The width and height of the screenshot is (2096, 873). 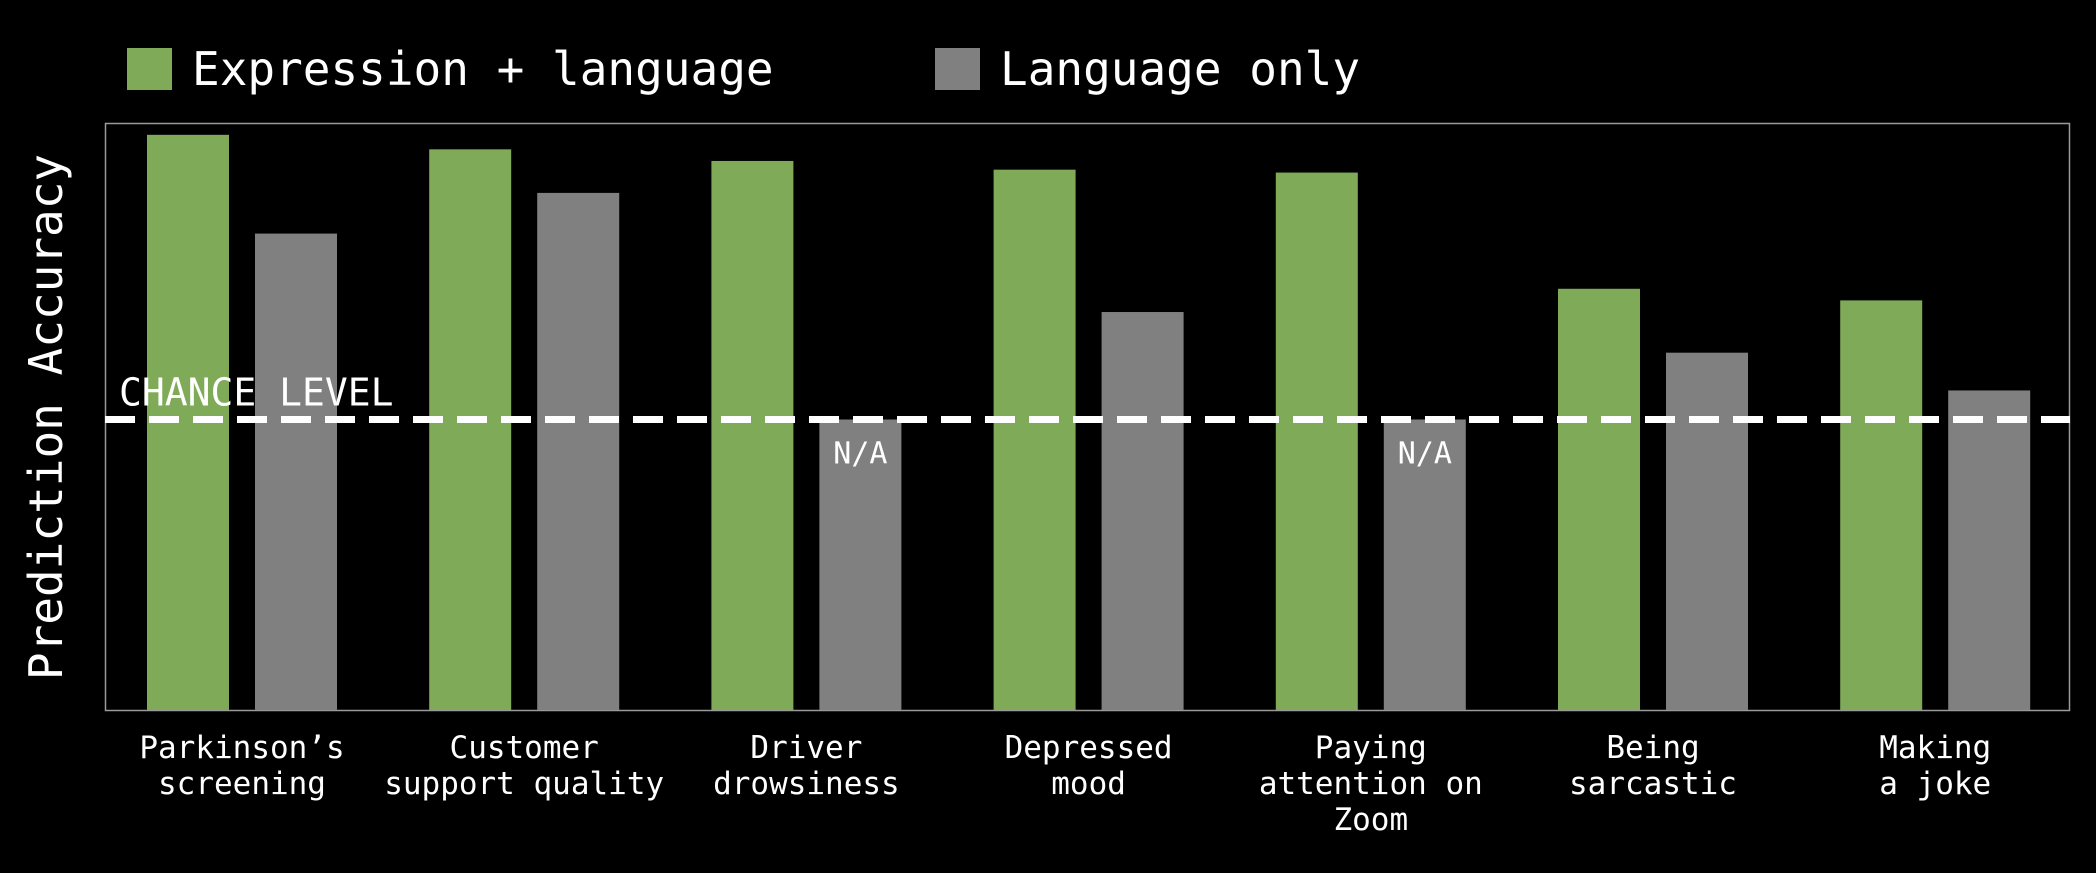 I want to click on x-tick-label-4-2: Zoom, so click(x=1370, y=820).